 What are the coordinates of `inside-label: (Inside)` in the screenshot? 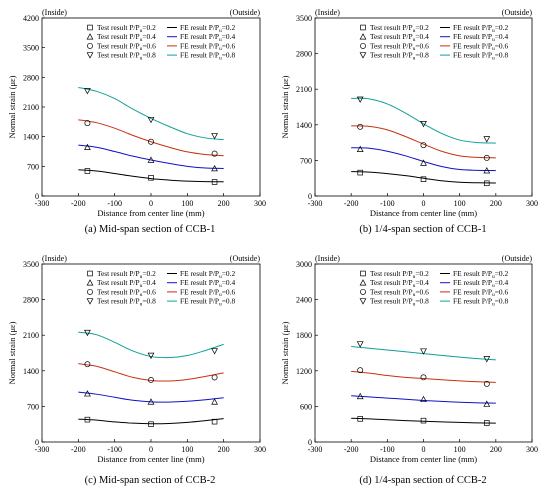 It's located at (327, 12).